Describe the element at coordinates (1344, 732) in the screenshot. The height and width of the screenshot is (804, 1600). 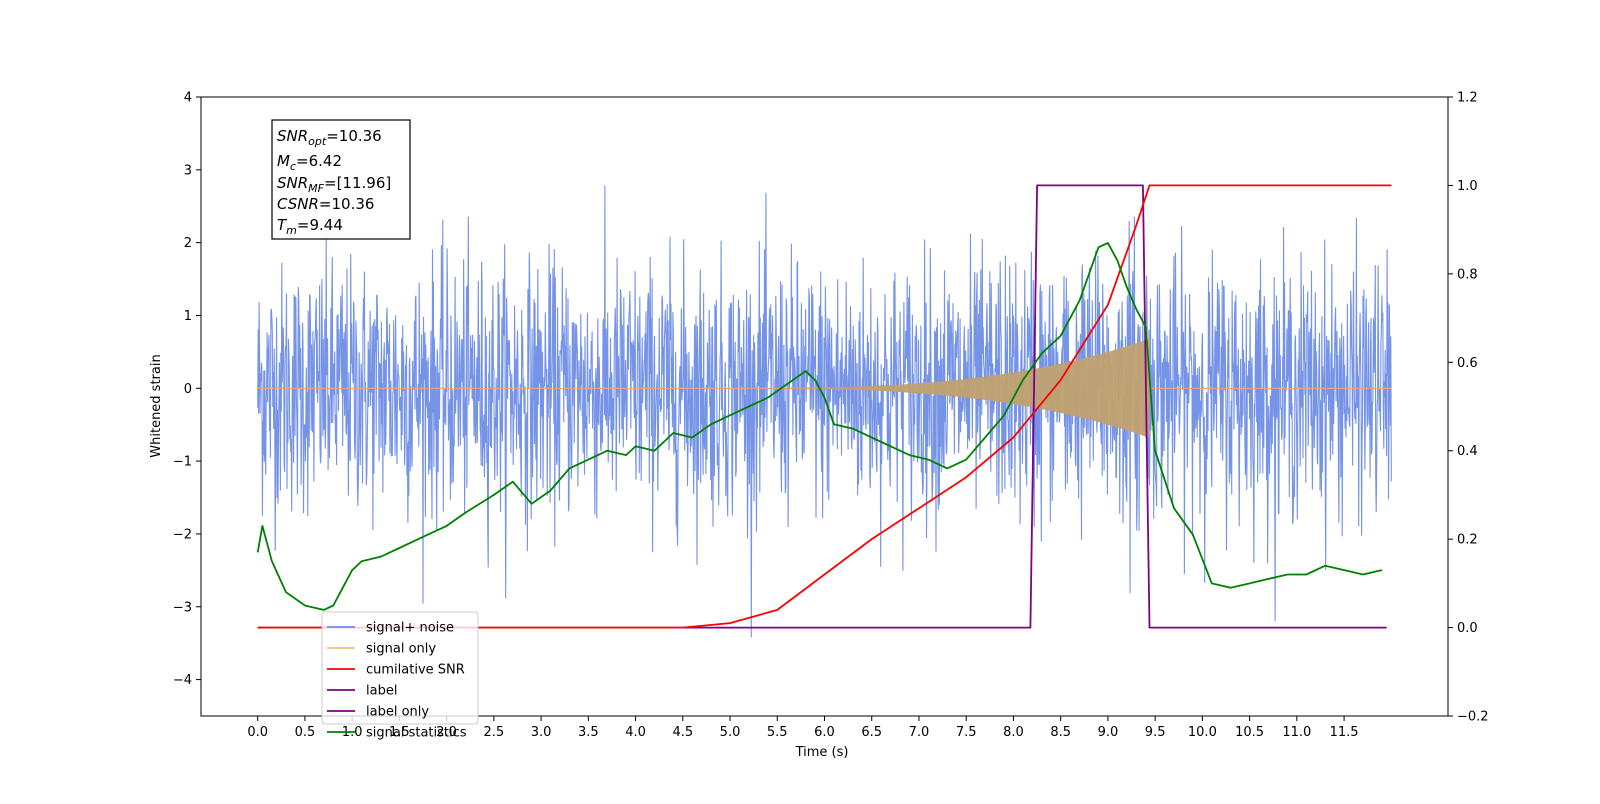
I see `x-tick-label: 11.5` at that location.